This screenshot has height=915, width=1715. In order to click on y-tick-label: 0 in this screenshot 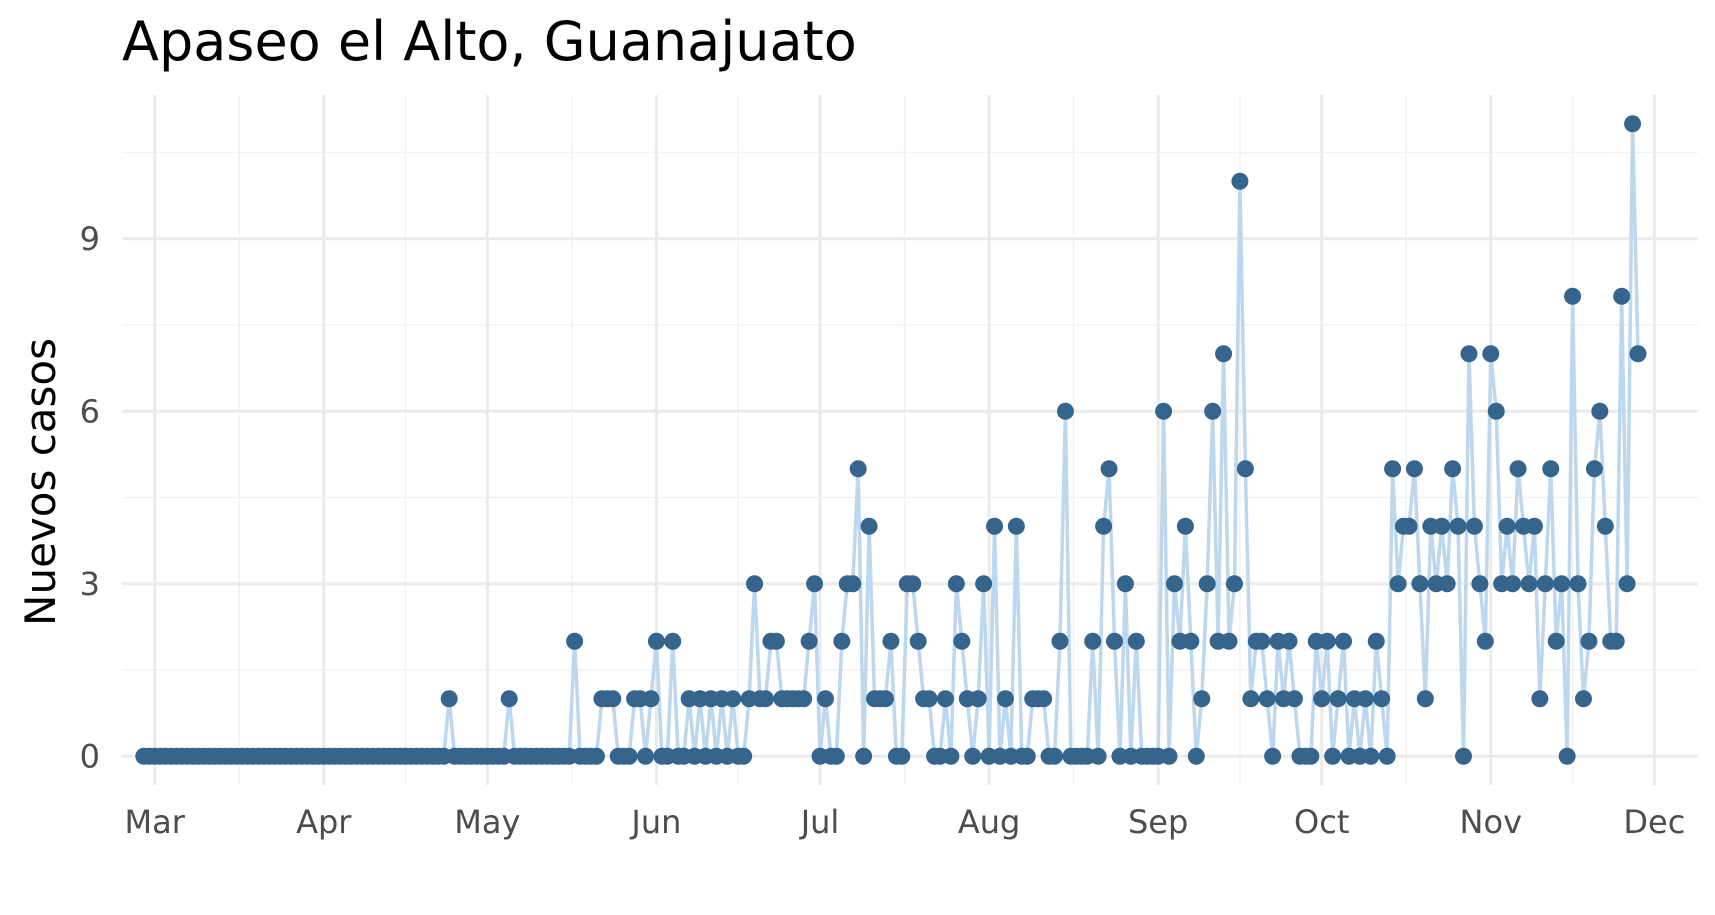, I will do `click(90, 756)`.